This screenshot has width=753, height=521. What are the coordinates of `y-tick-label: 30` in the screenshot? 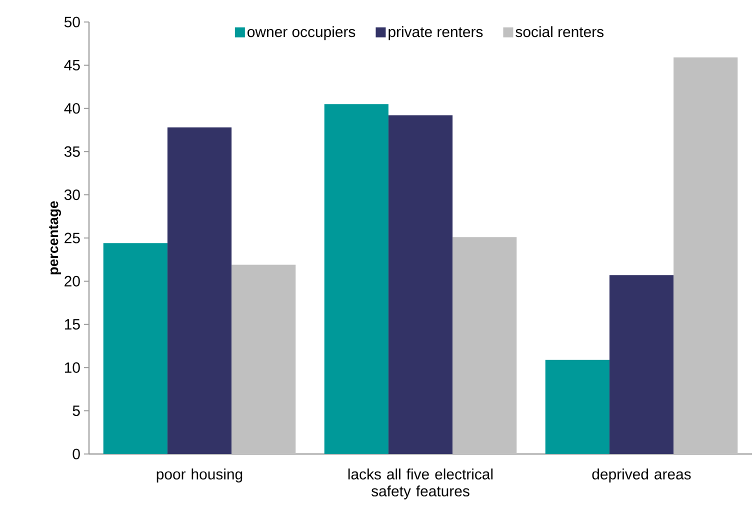 It's located at (72, 195).